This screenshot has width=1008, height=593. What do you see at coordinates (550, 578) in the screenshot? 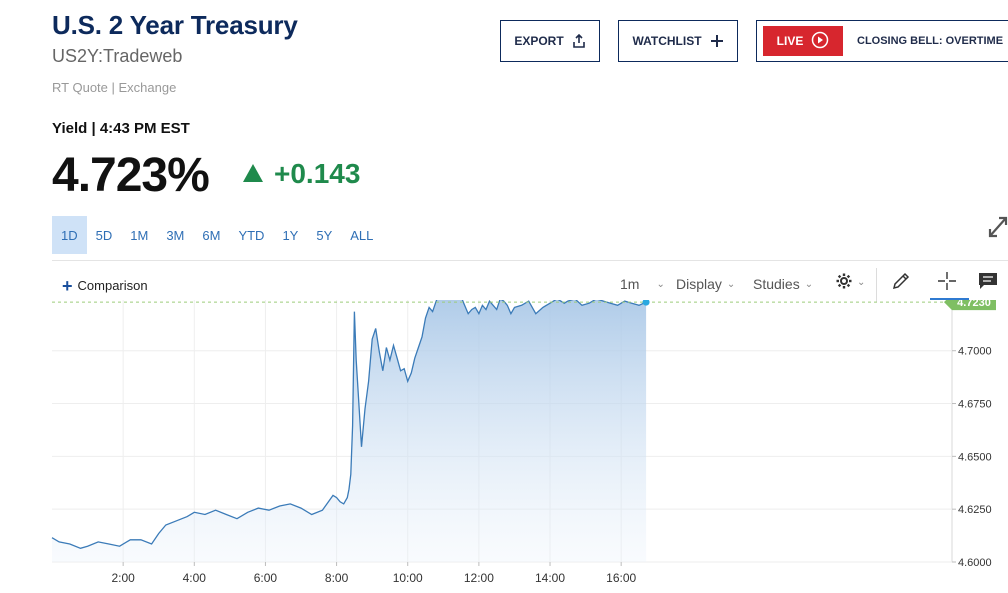
I see `x-tick-label: 14:00` at bounding box center [550, 578].